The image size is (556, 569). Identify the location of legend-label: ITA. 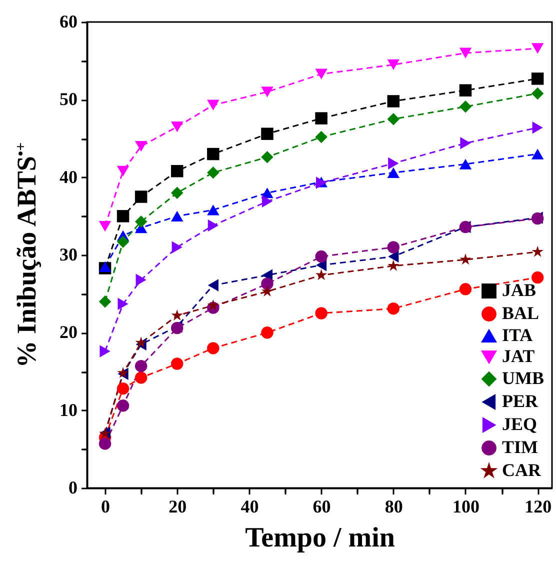
(517, 335).